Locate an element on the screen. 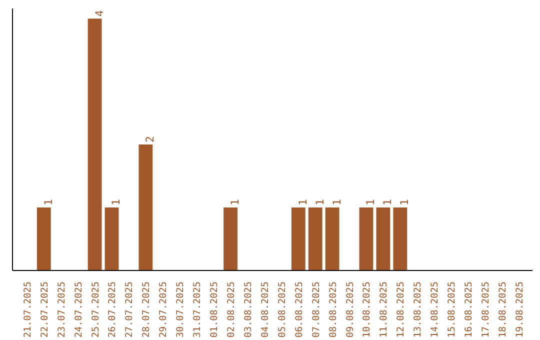  x-tick-label: 29.07.2025 is located at coordinates (164, 309).